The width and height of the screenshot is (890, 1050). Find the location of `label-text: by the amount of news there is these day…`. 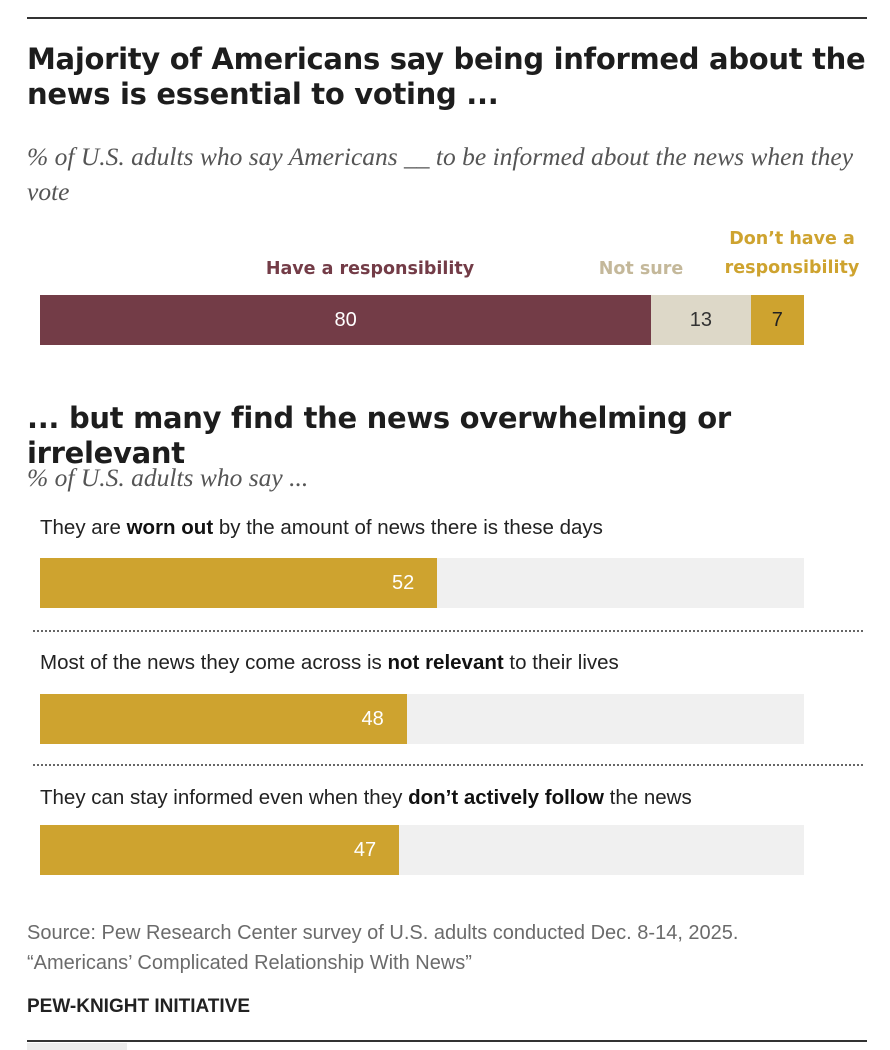

label-text: by the amount of news there is these day… is located at coordinates (408, 527).